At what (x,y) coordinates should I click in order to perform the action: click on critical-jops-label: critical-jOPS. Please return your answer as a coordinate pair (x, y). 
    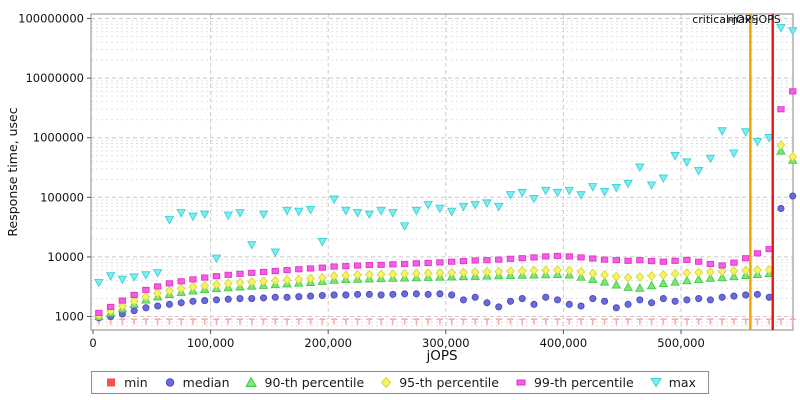
    Looking at the image, I should click on (725, 19).